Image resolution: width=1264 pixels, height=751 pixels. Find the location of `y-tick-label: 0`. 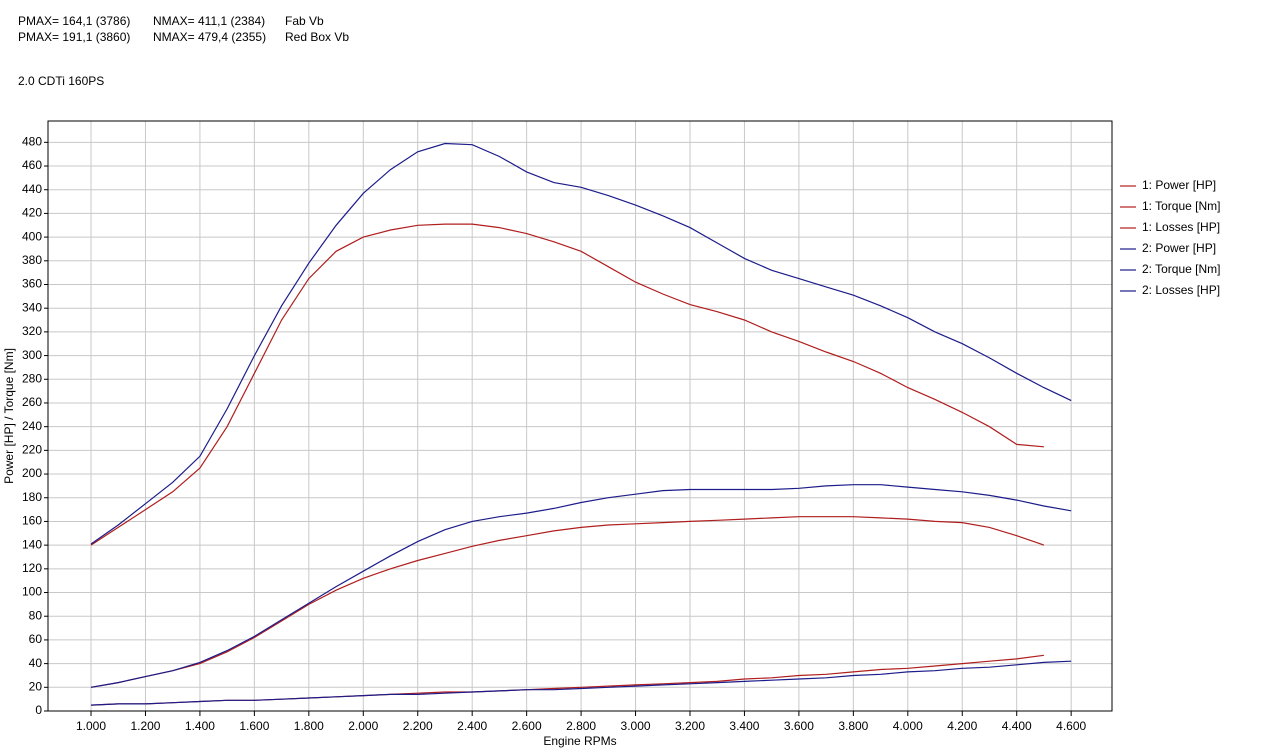

y-tick-label: 0 is located at coordinates (38, 710).